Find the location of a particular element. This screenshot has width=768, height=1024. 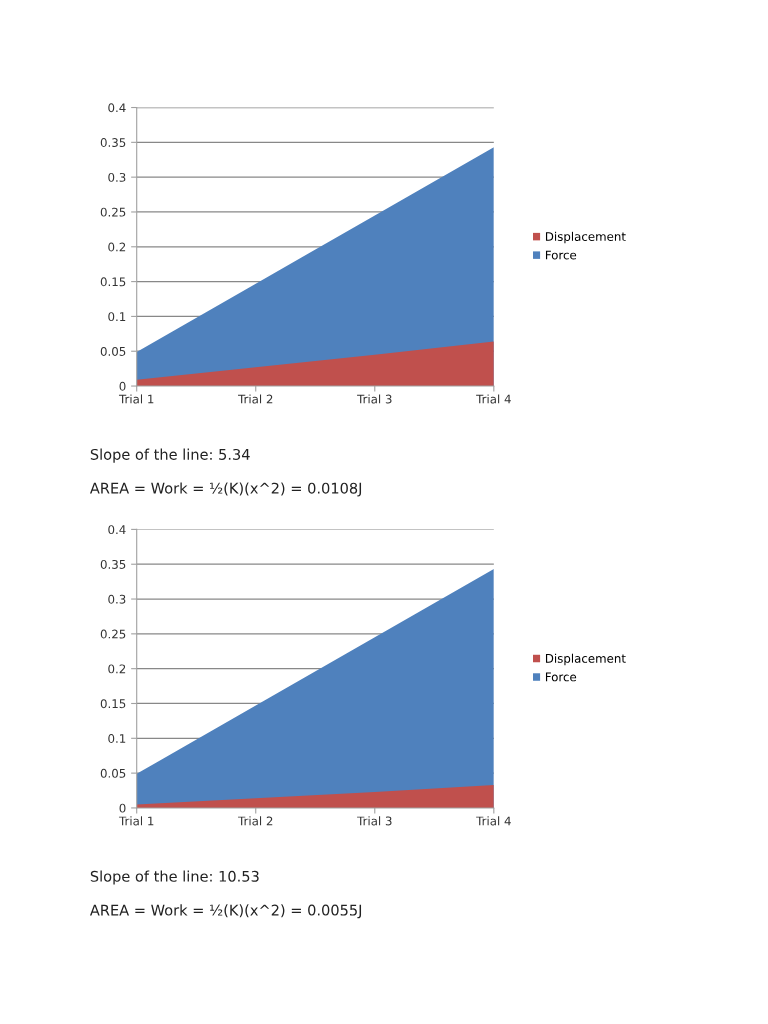

text: Slope of the line: 5.34 is located at coordinates (170, 455).